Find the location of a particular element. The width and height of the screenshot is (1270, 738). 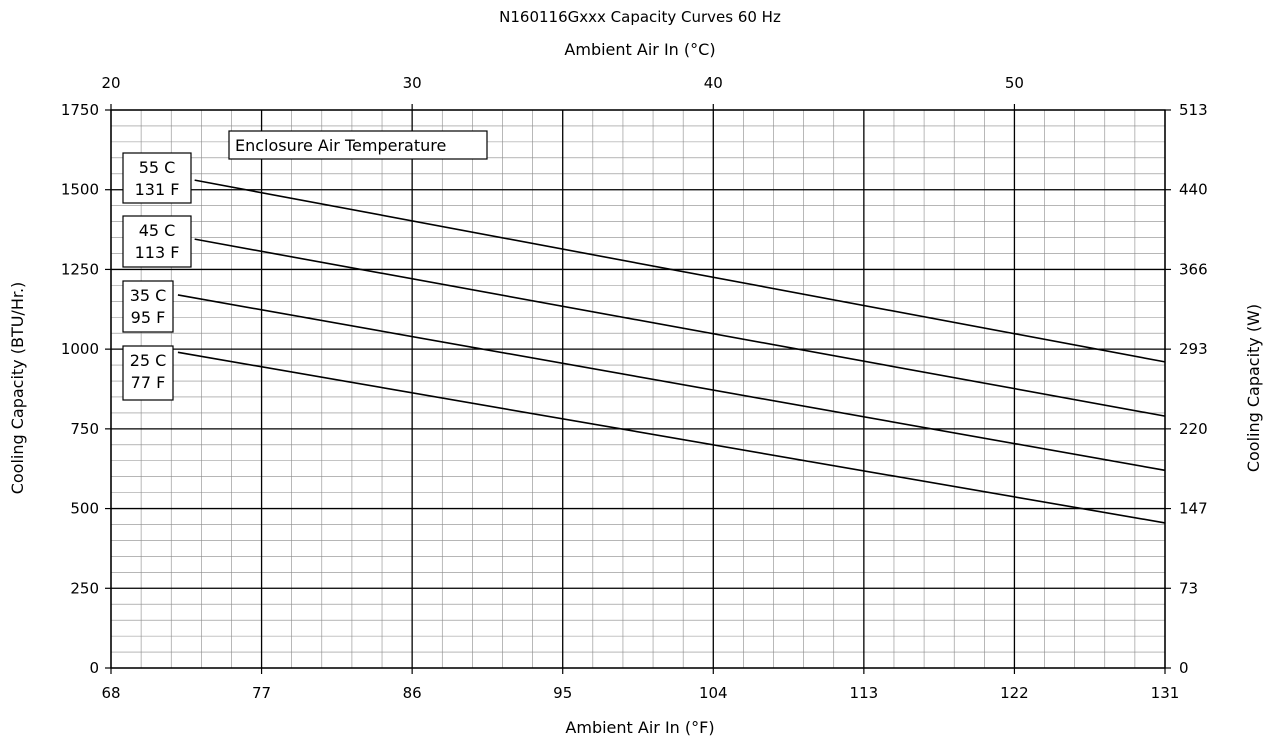

series-label-box-2: 45 C 113 F is located at coordinates (157, 241).